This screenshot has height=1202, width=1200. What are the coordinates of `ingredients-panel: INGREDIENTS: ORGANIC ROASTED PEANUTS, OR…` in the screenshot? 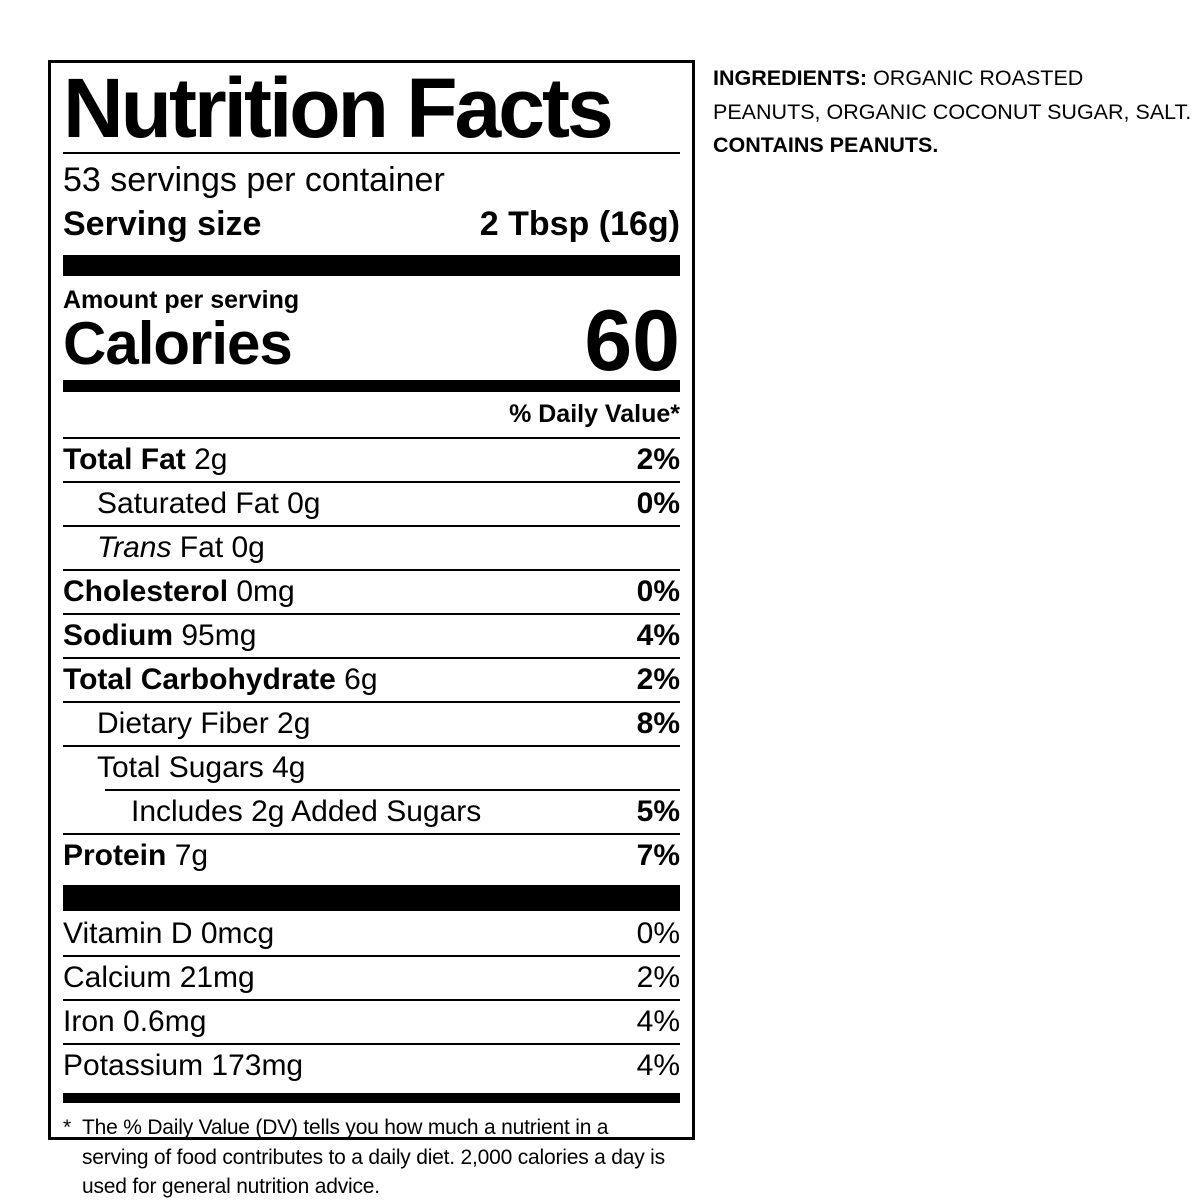 It's located at (953, 112).